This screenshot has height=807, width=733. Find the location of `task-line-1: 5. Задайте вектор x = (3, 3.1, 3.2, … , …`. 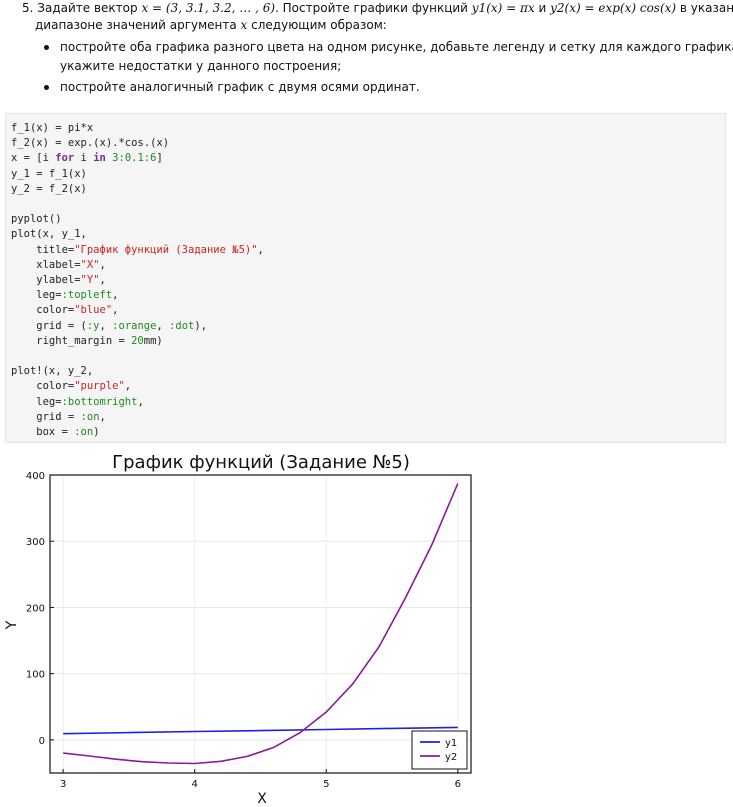

task-line-1: 5. Задайте вектор x = (3, 3.1, 3.2, … , … is located at coordinates (377, 8).